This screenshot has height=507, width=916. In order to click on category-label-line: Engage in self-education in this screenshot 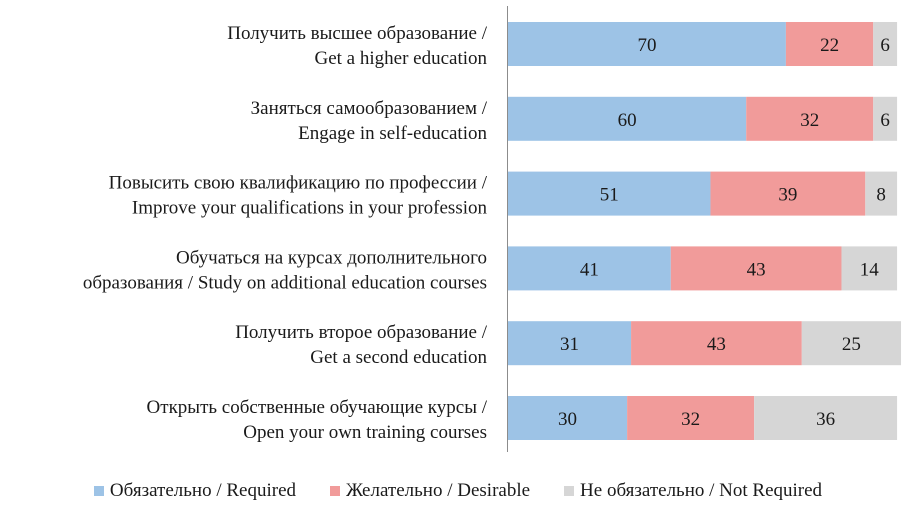, I will do `click(392, 133)`.